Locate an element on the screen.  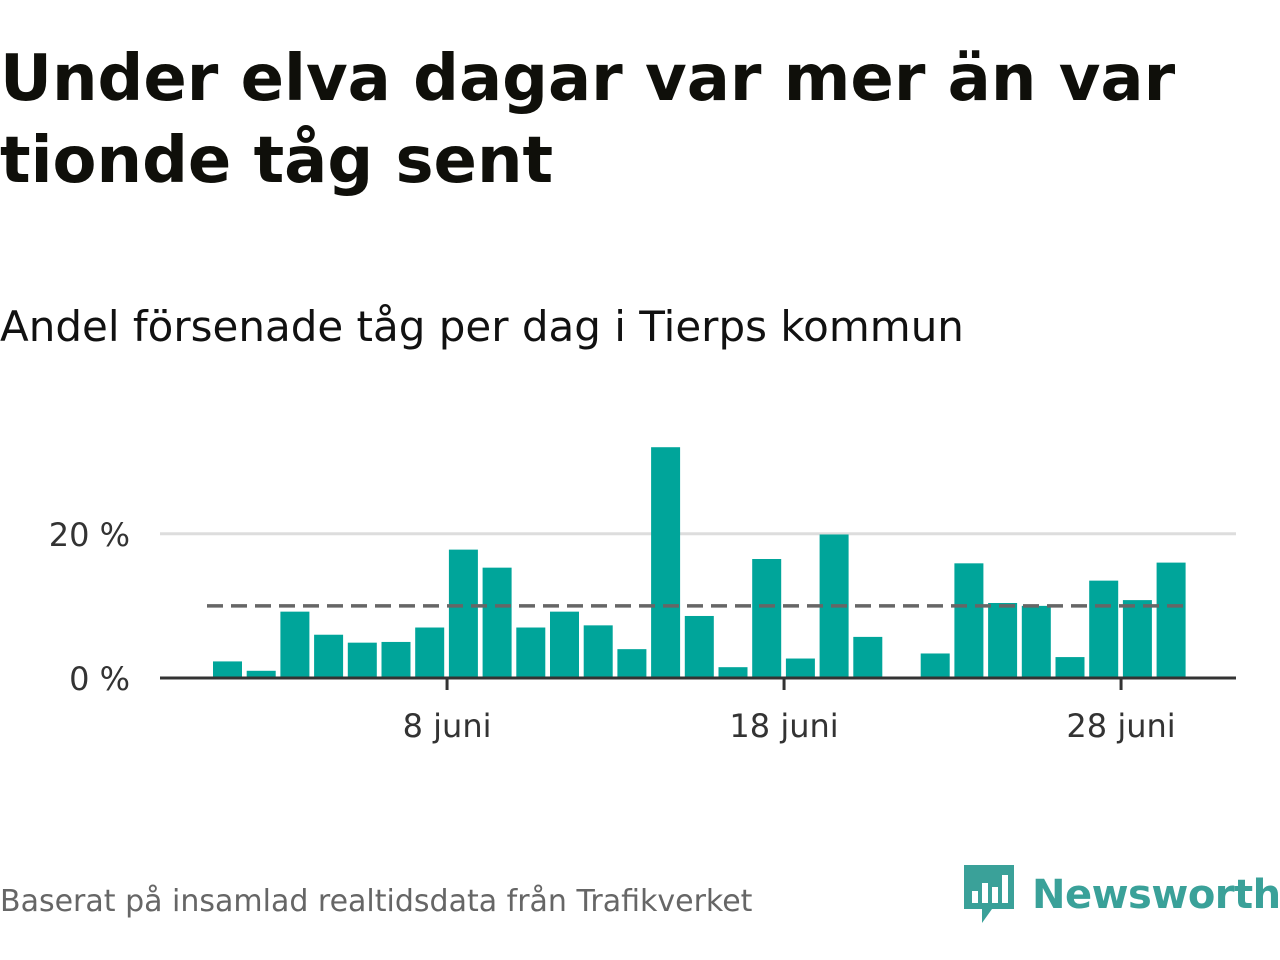
x-tick-label: 18 juni is located at coordinates (783, 726).